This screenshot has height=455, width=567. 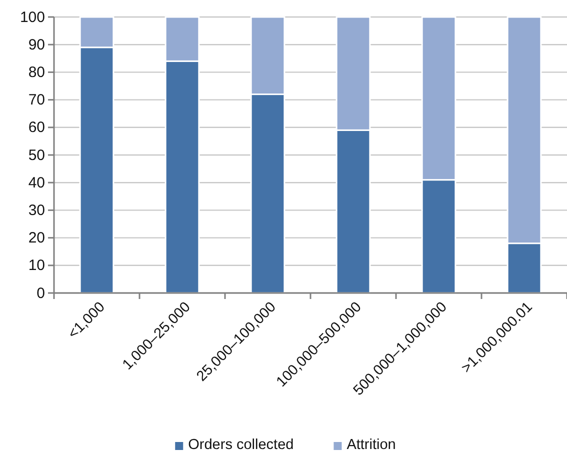 What do you see at coordinates (36, 155) in the screenshot?
I see `y-tick-label: 50` at bounding box center [36, 155].